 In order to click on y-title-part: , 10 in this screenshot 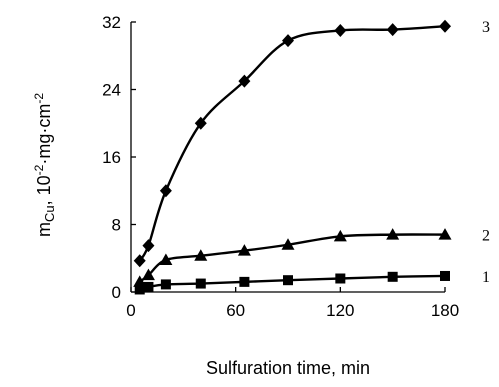, I will do `click(44, 190)`.